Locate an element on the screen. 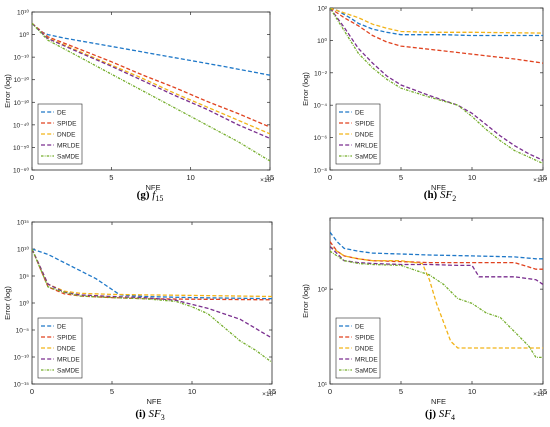 The width and height of the screenshot is (550, 427). caption-subscript: 2 is located at coordinates (454, 198).